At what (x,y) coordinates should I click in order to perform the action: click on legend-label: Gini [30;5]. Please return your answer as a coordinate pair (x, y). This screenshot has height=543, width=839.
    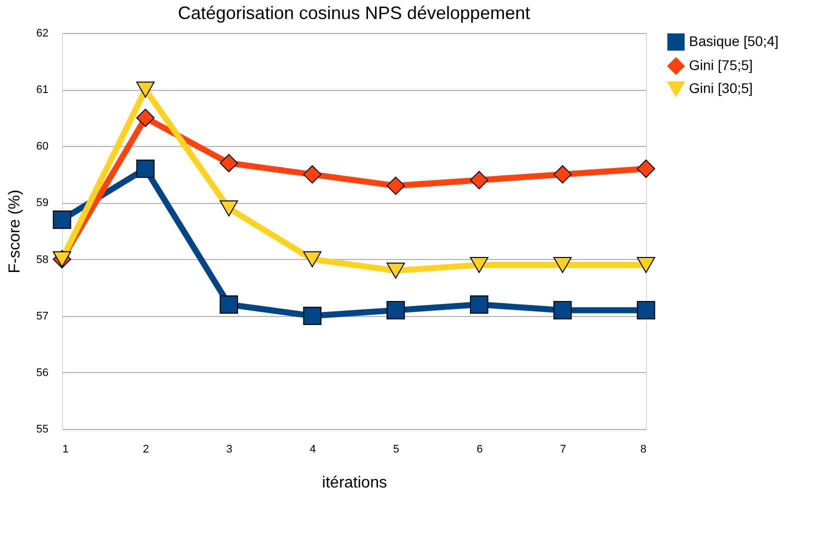
    Looking at the image, I should click on (721, 88).